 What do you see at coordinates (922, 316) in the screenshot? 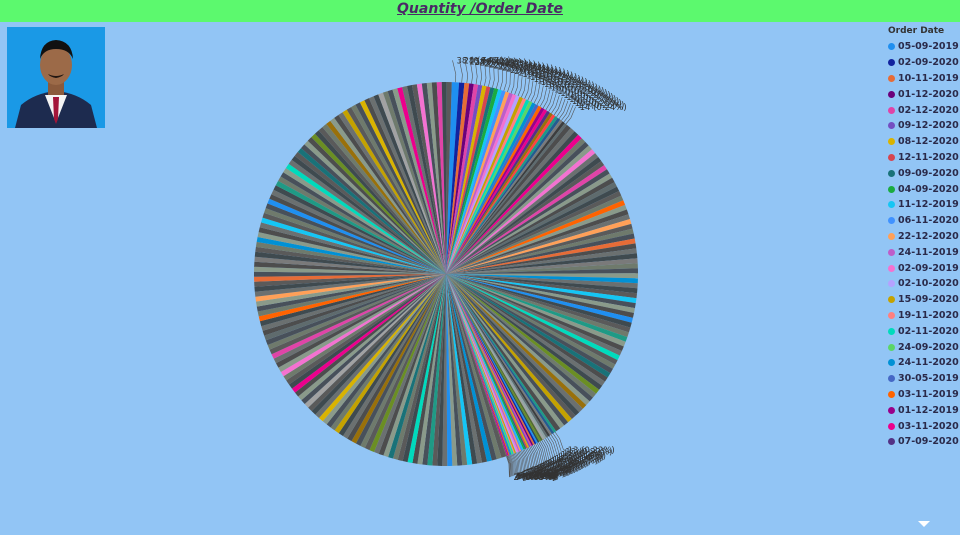
I see `legend-item: 19-11-2020` at bounding box center [922, 316].